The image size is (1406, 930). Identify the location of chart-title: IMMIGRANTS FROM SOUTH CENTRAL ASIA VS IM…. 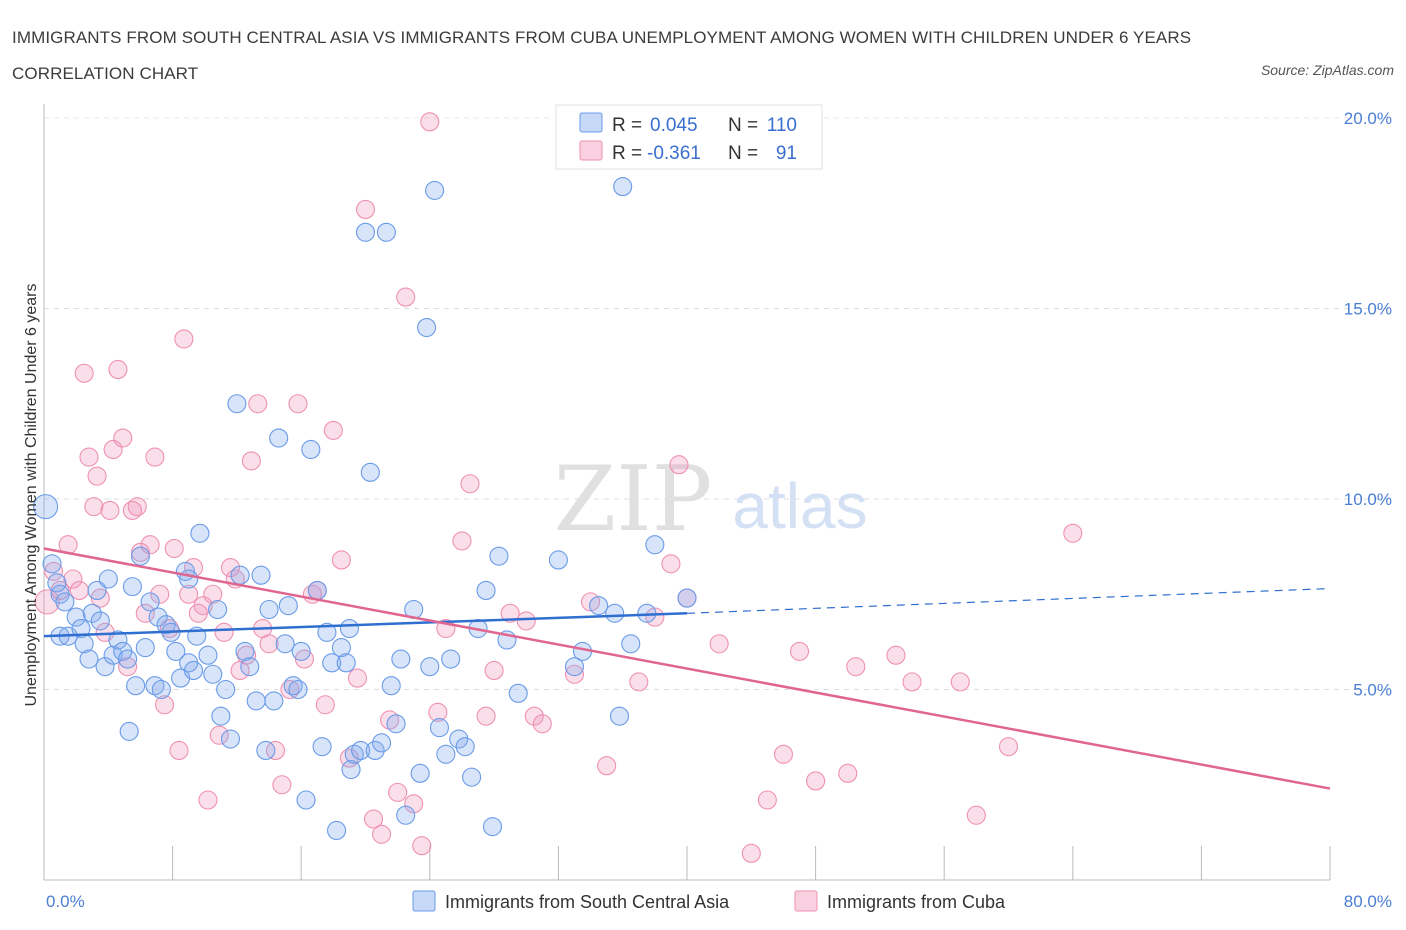
(602, 55).